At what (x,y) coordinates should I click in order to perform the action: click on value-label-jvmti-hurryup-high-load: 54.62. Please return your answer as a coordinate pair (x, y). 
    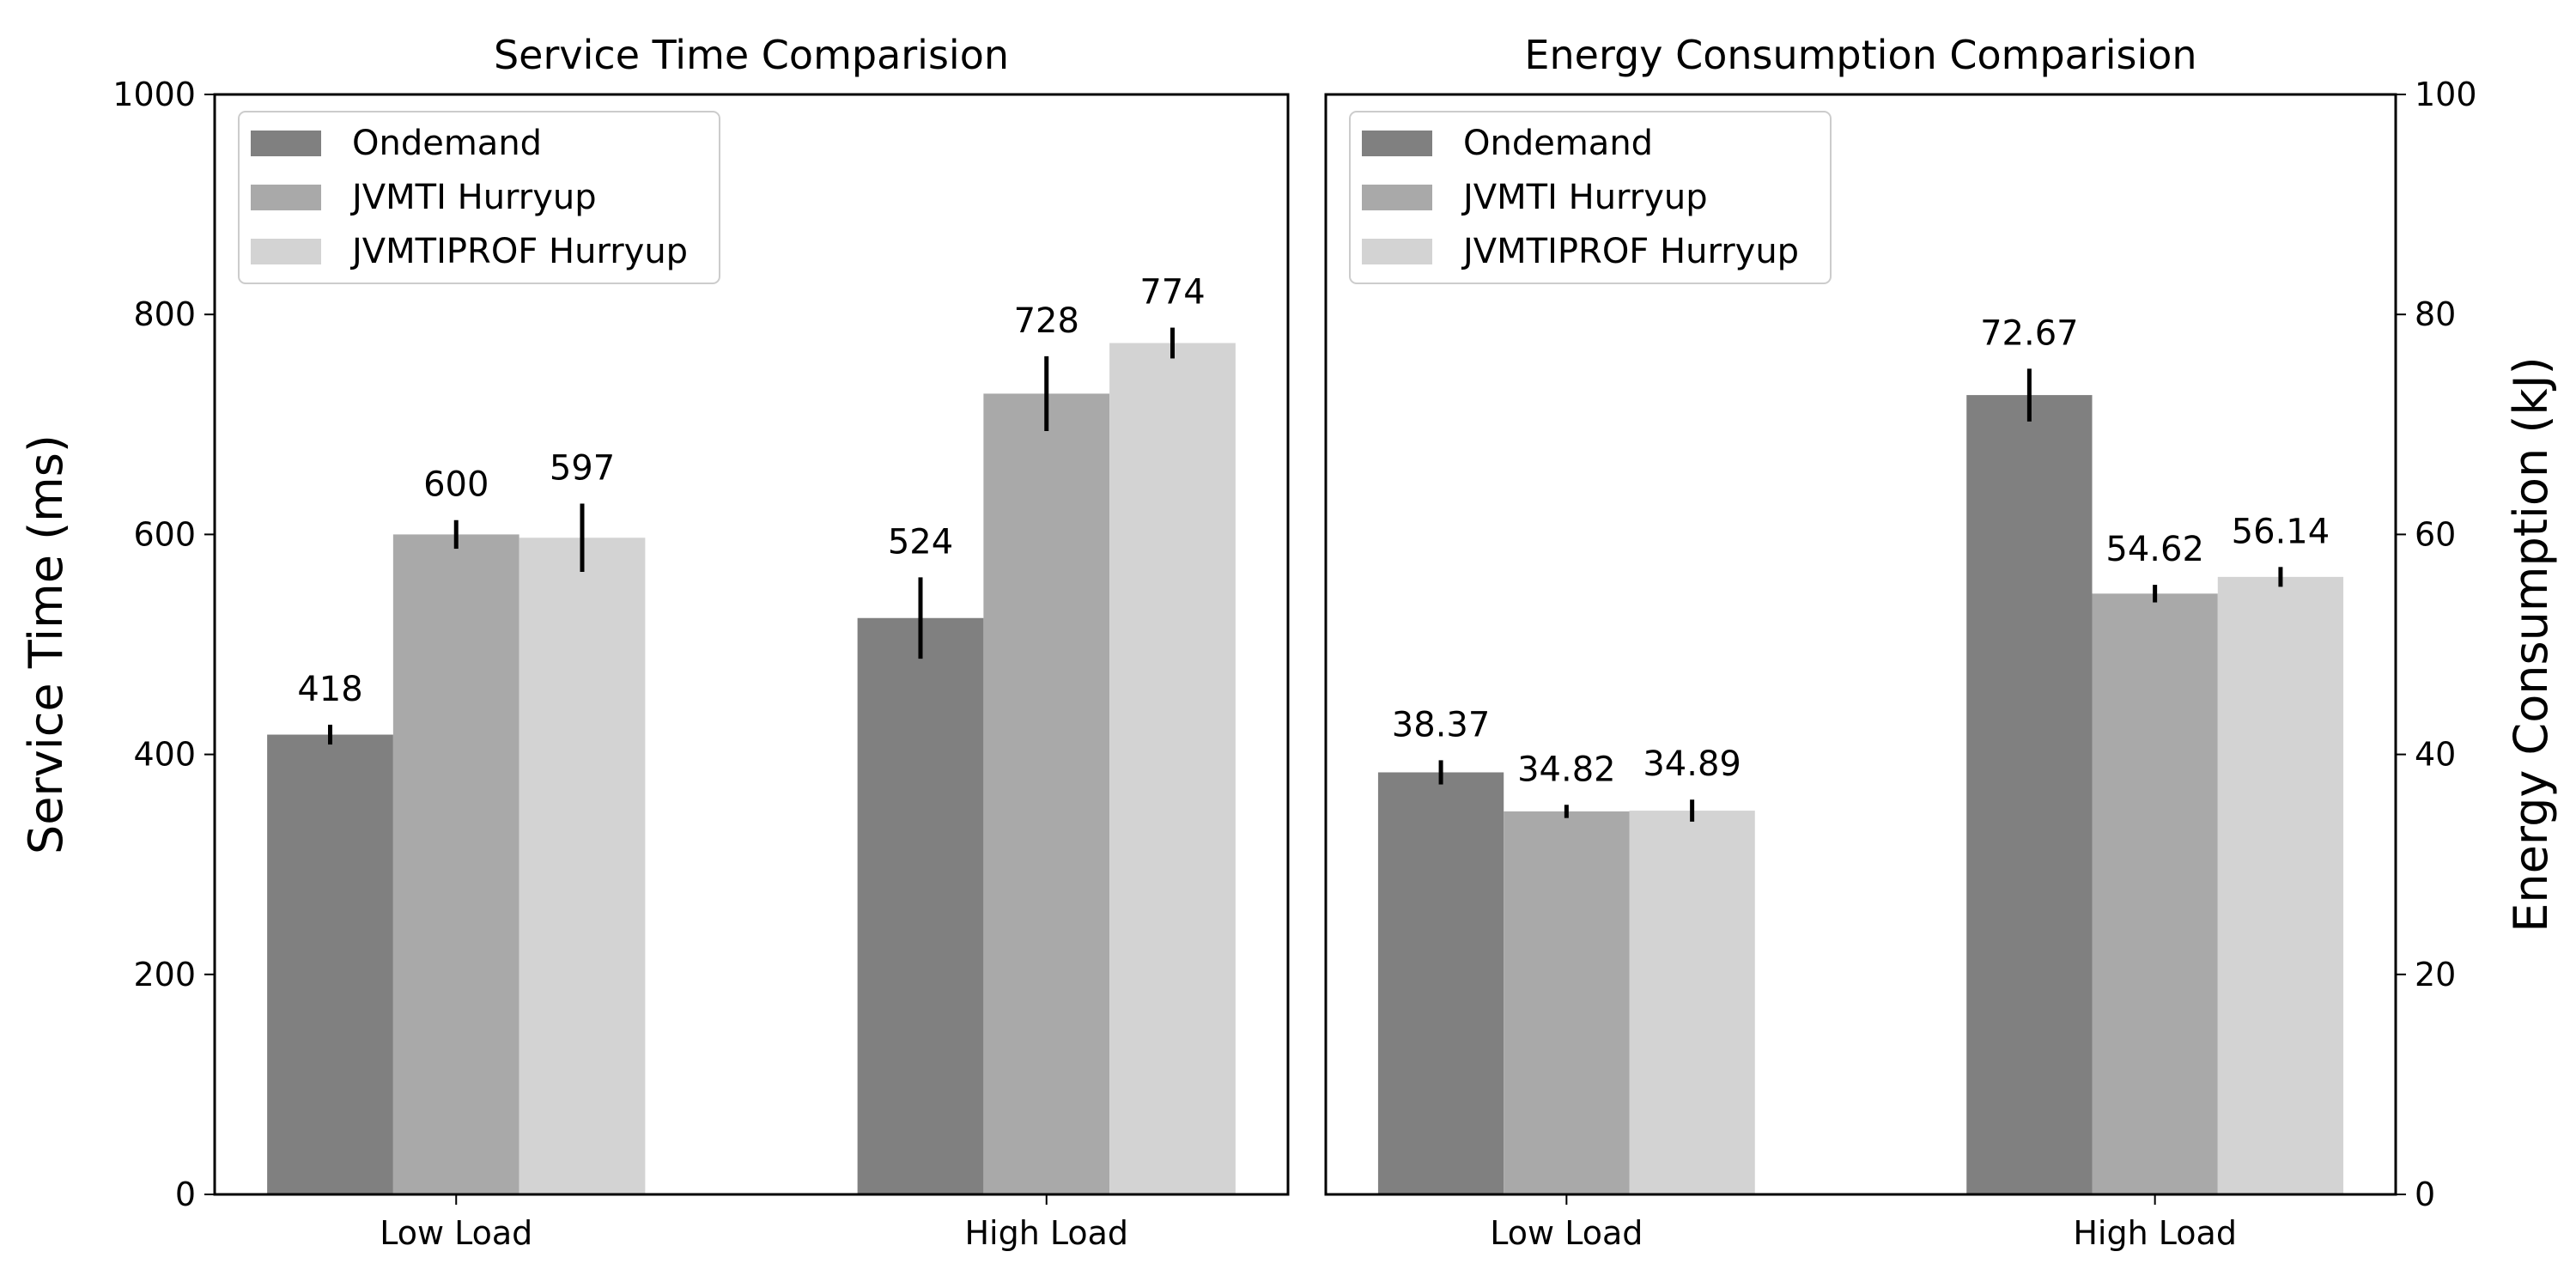
    Looking at the image, I should click on (2155, 550).